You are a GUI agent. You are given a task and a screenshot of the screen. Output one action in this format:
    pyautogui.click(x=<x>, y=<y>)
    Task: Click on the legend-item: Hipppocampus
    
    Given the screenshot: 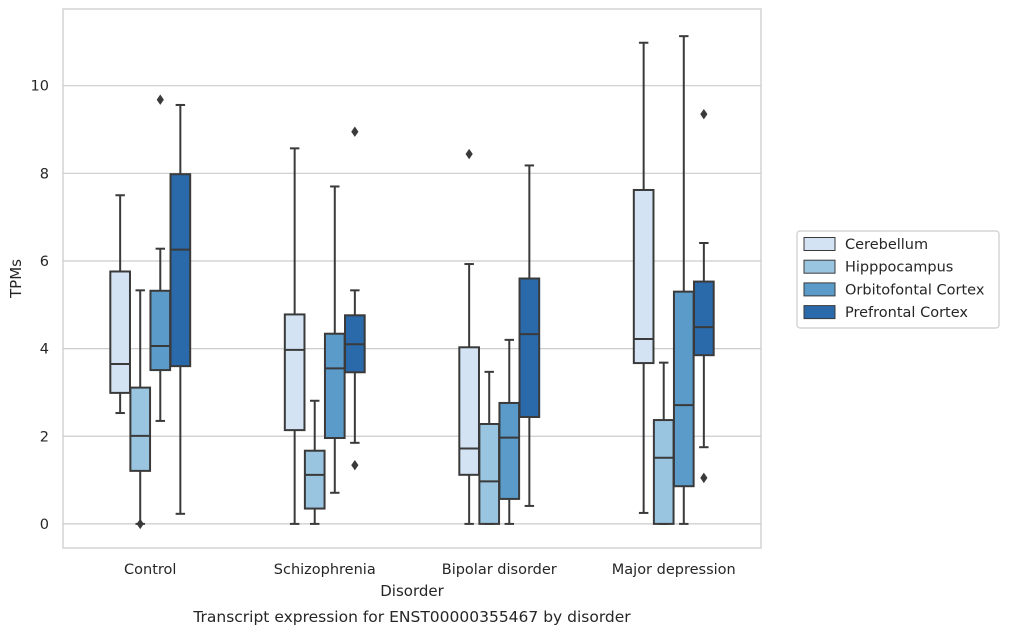 What is the action you would take?
    pyautogui.click(x=878, y=267)
    